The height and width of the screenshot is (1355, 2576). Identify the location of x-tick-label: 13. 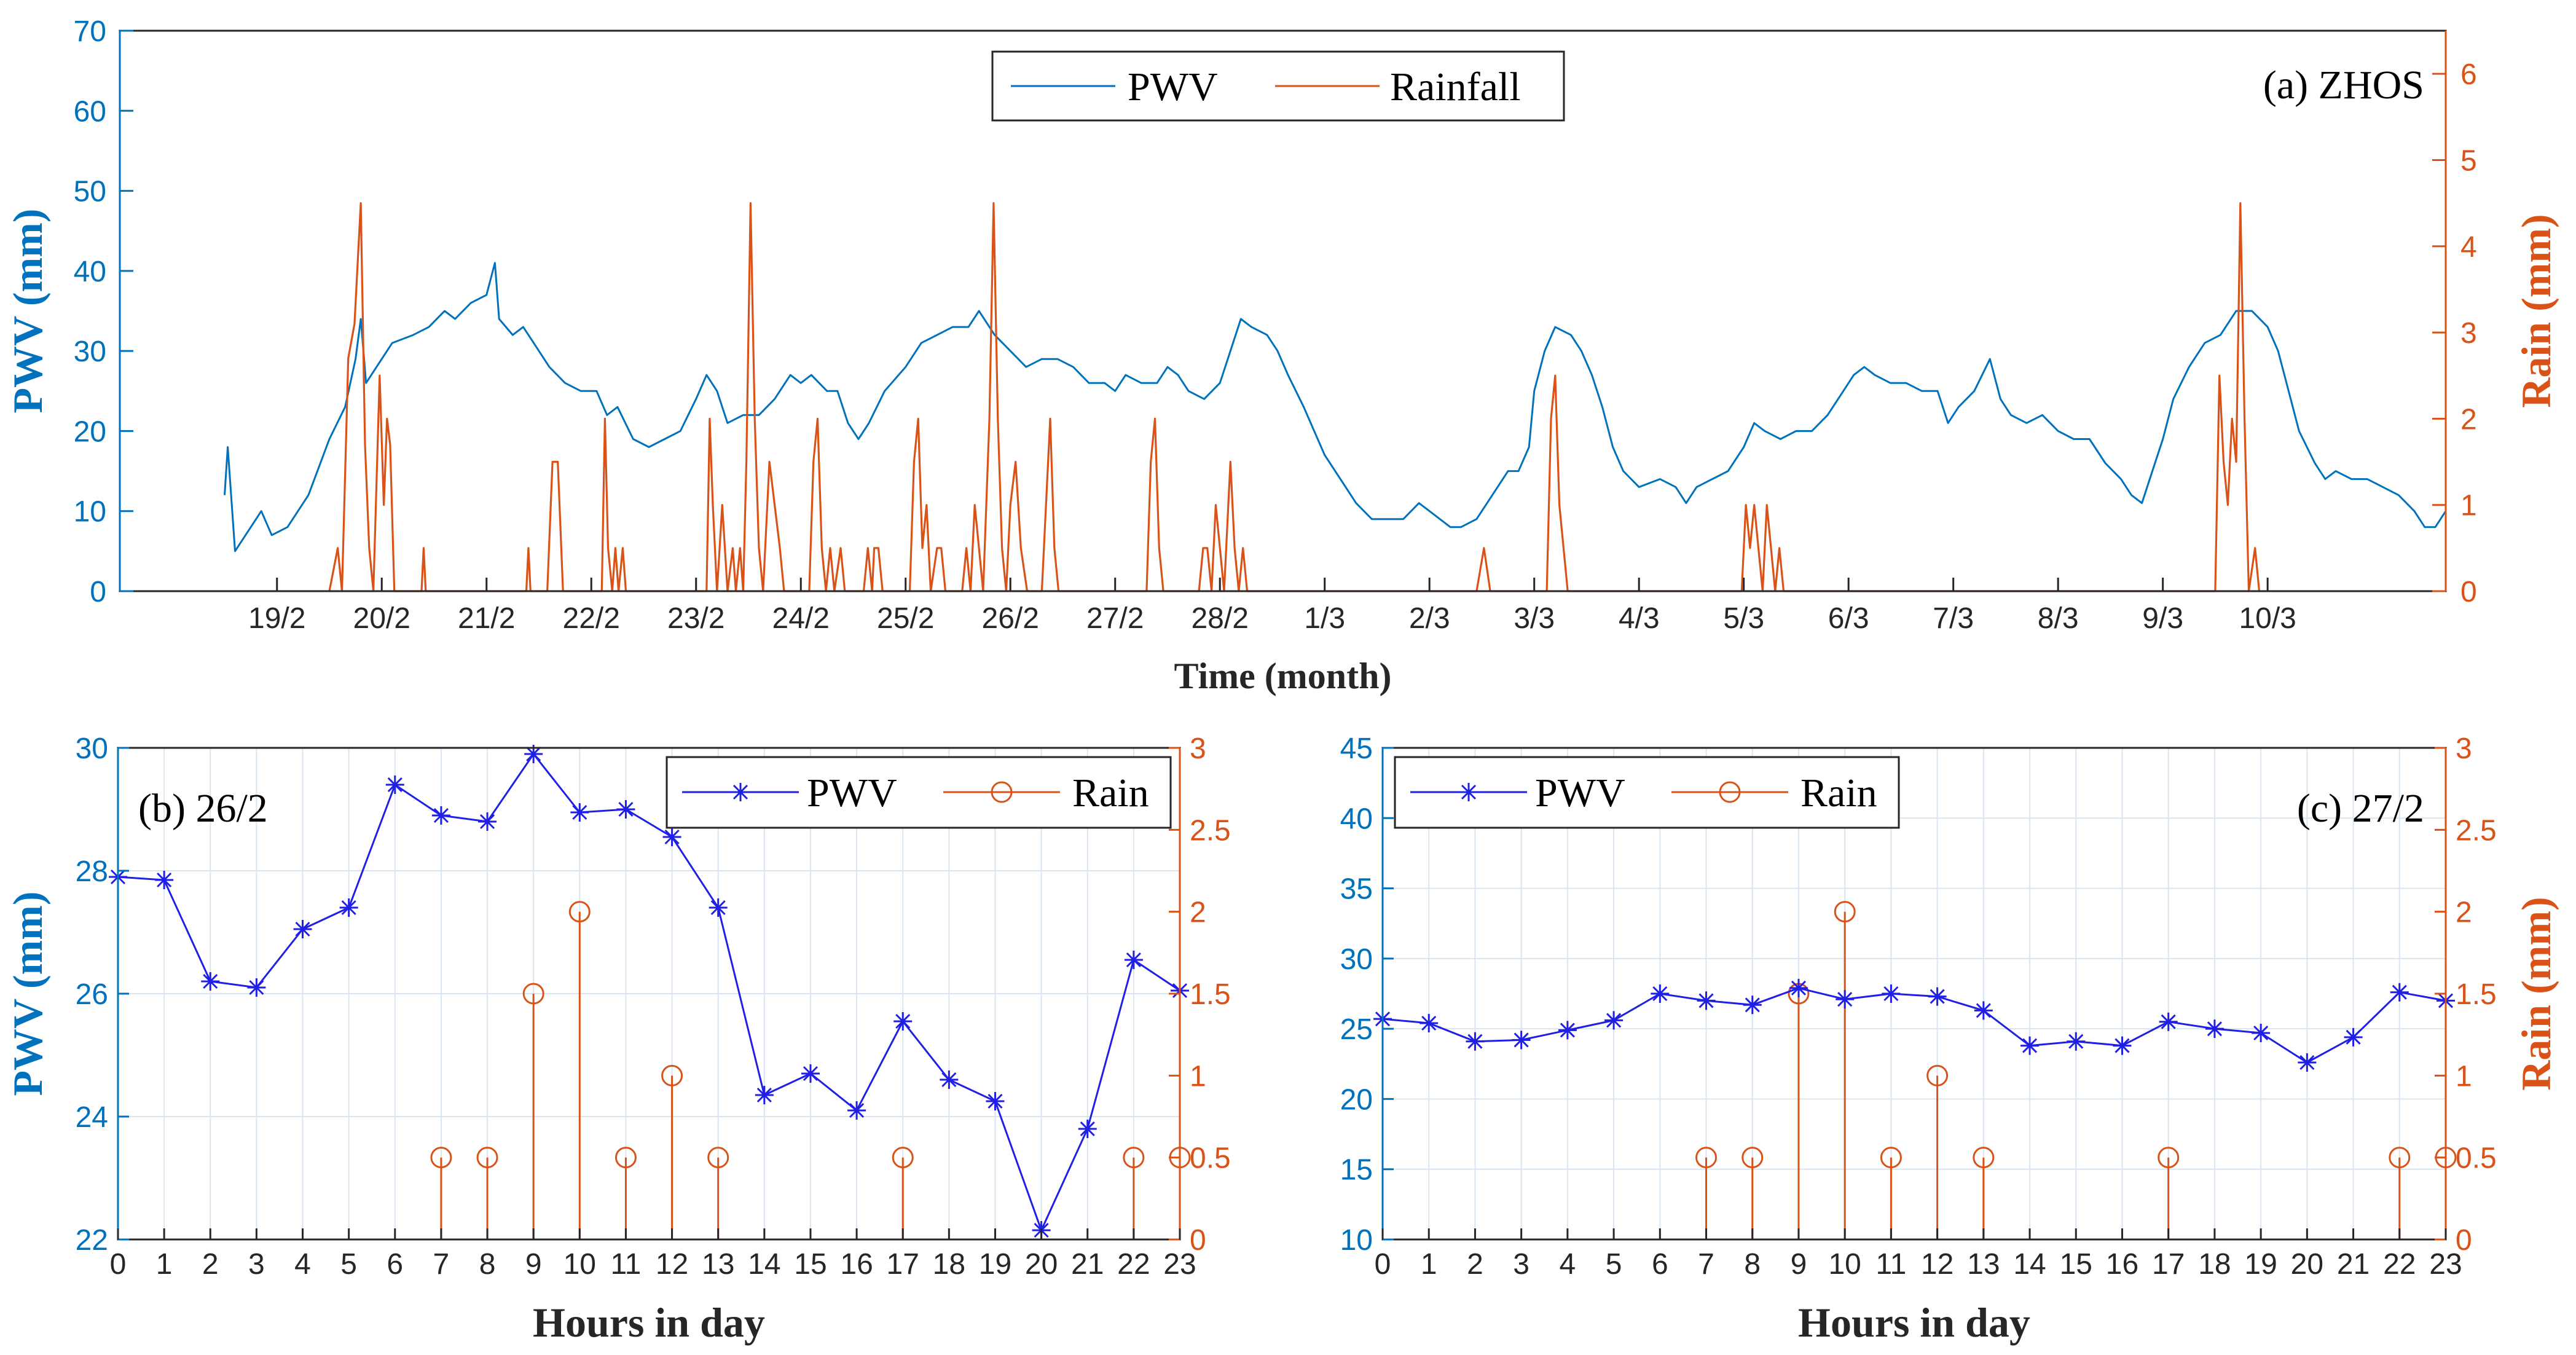
(718, 1265).